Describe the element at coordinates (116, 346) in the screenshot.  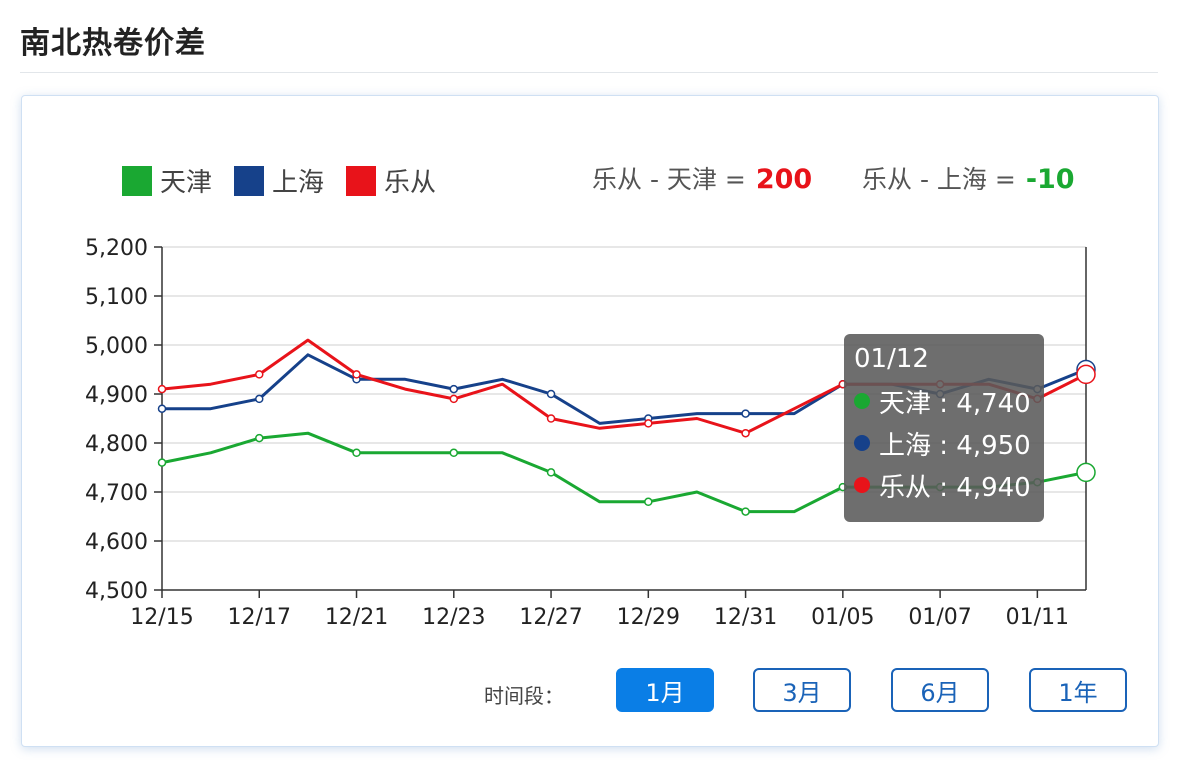
I see `y-tick-label: 5,000` at that location.